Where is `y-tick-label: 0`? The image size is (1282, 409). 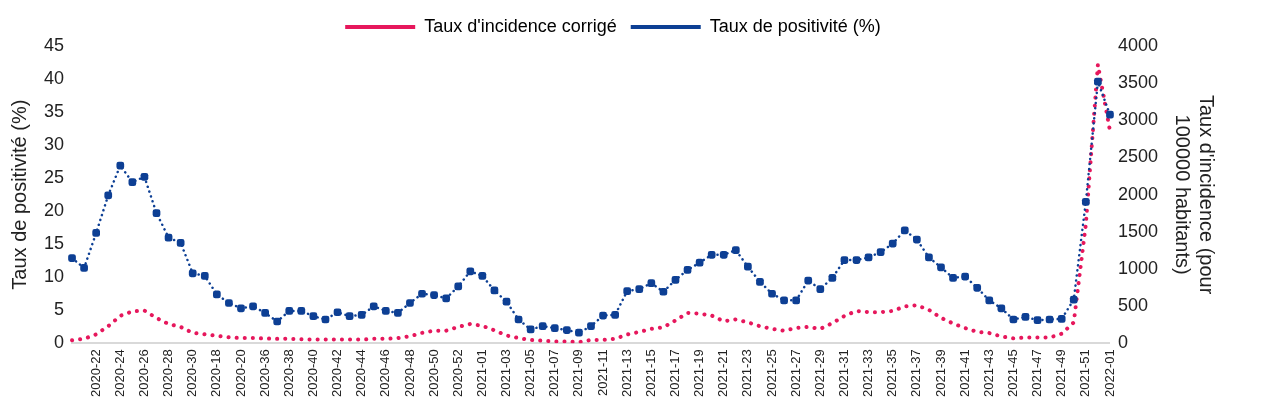
y-tick-label: 0 is located at coordinates (59, 342).